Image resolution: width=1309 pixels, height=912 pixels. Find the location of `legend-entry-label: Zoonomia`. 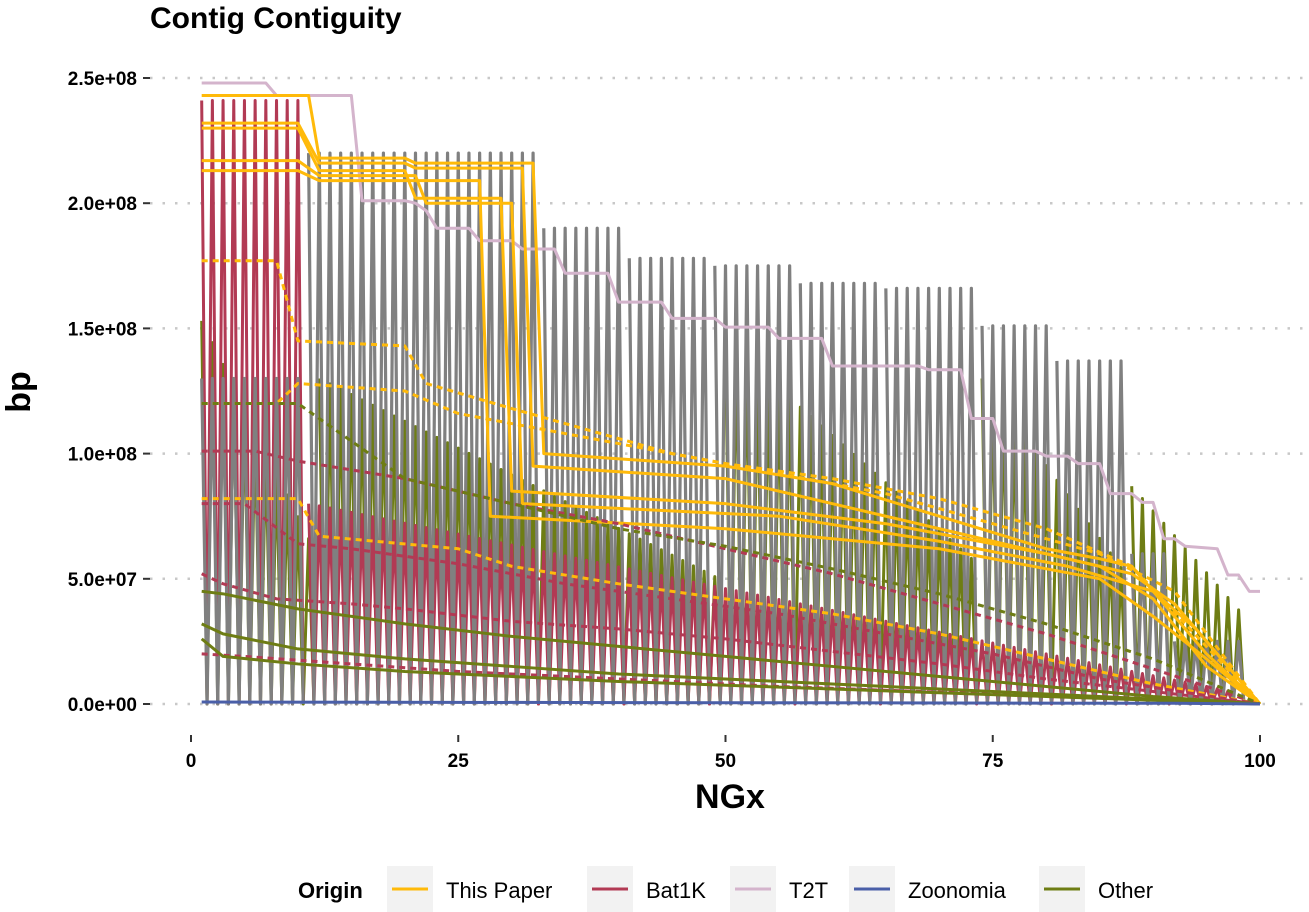

legend-entry-label: Zoonomia is located at coordinates (957, 890).